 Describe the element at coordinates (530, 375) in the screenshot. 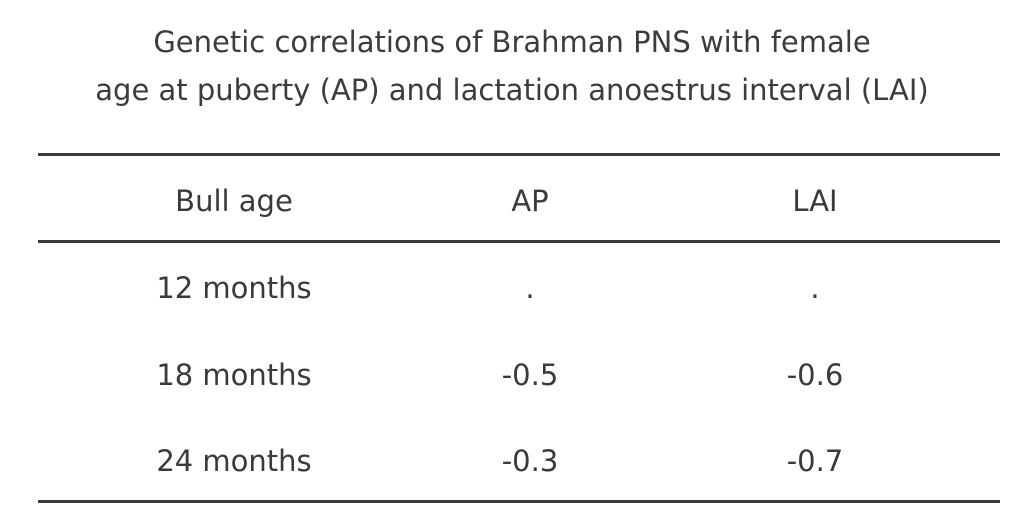

I see `cell-ap: -0.5` at that location.